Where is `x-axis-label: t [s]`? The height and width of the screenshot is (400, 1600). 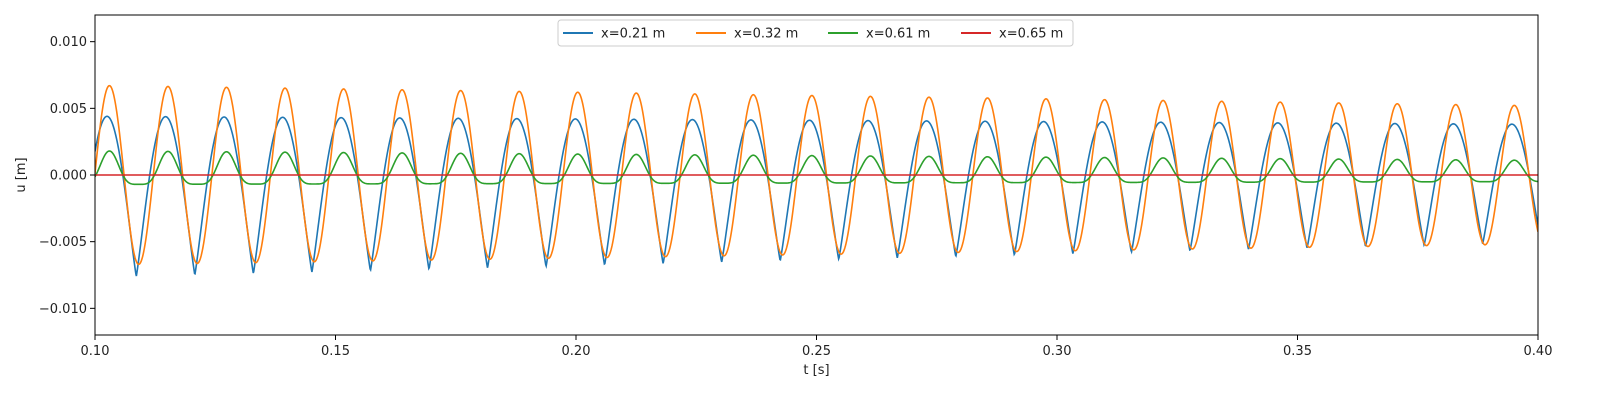
x-axis-label: t [s] is located at coordinates (816, 370).